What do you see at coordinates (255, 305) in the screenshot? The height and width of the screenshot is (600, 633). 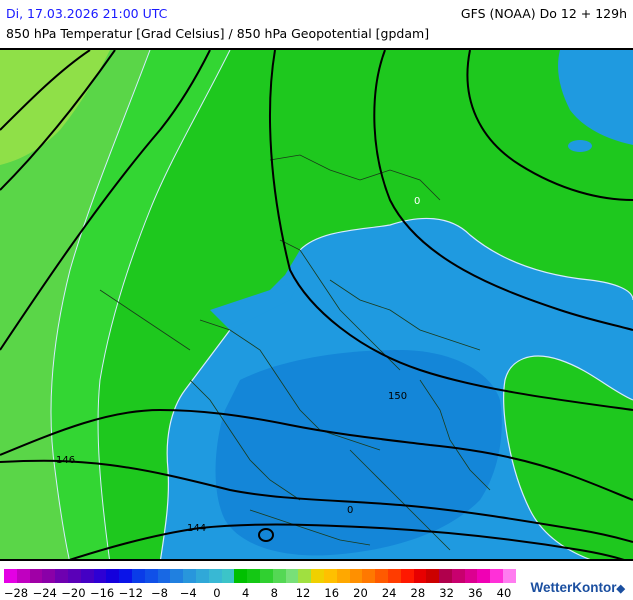 I see `cold-air-tongue` at bounding box center [255, 305].